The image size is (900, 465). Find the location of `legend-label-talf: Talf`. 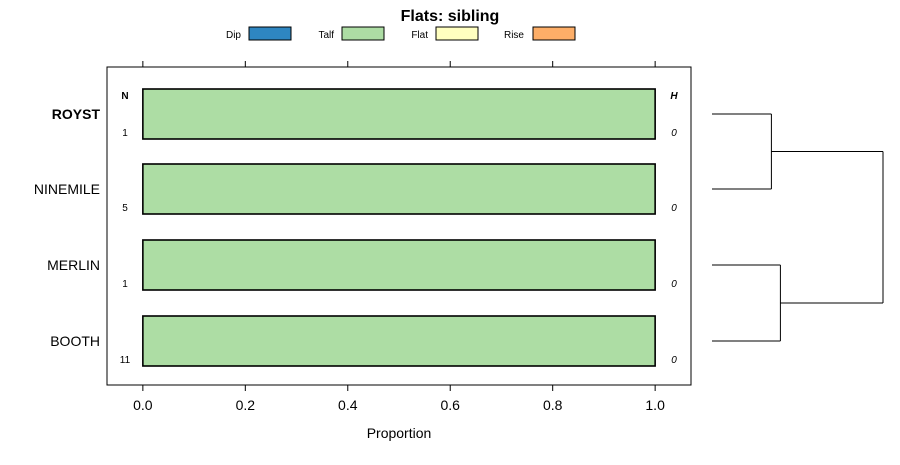

legend-label-talf: Talf is located at coordinates (326, 35).